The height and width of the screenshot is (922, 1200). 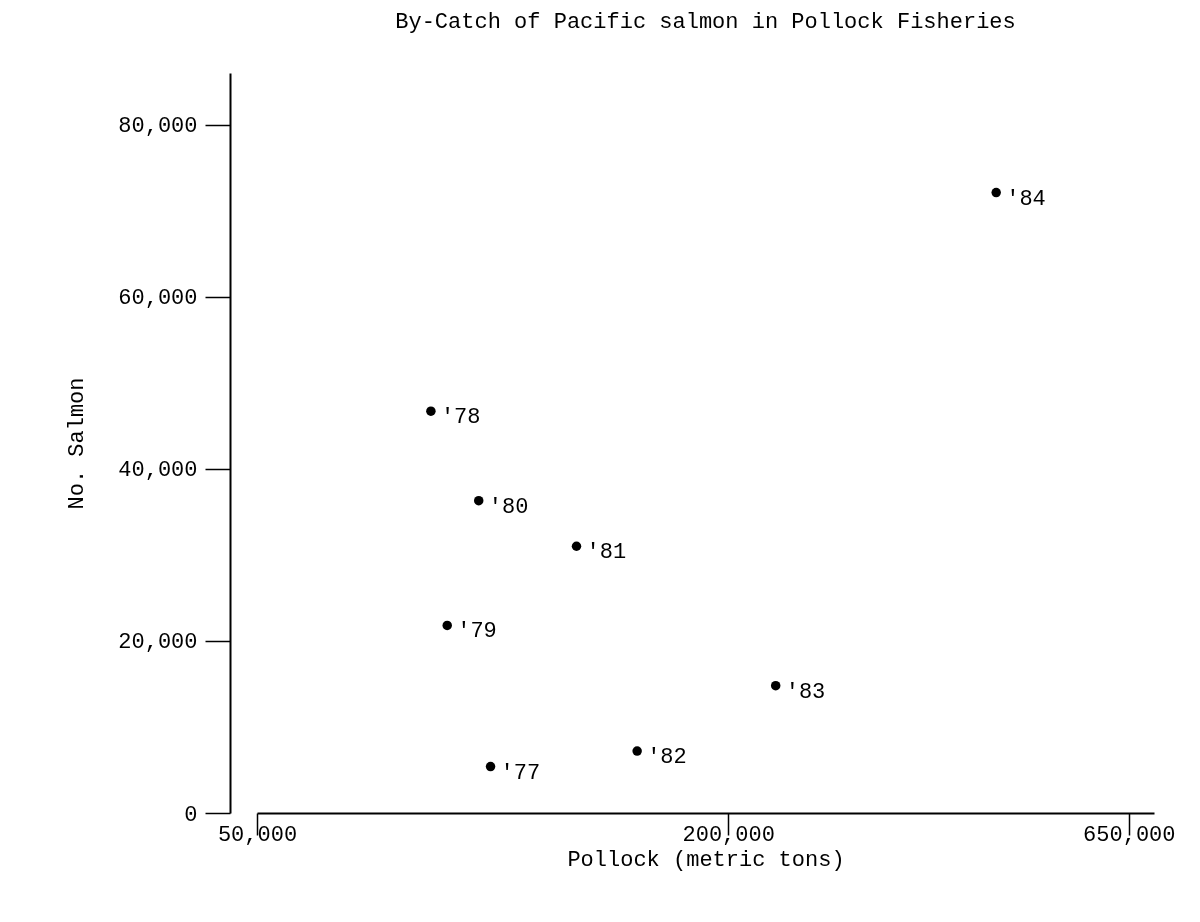 I want to click on y-tick-label: 80,000, so click(x=158, y=127).